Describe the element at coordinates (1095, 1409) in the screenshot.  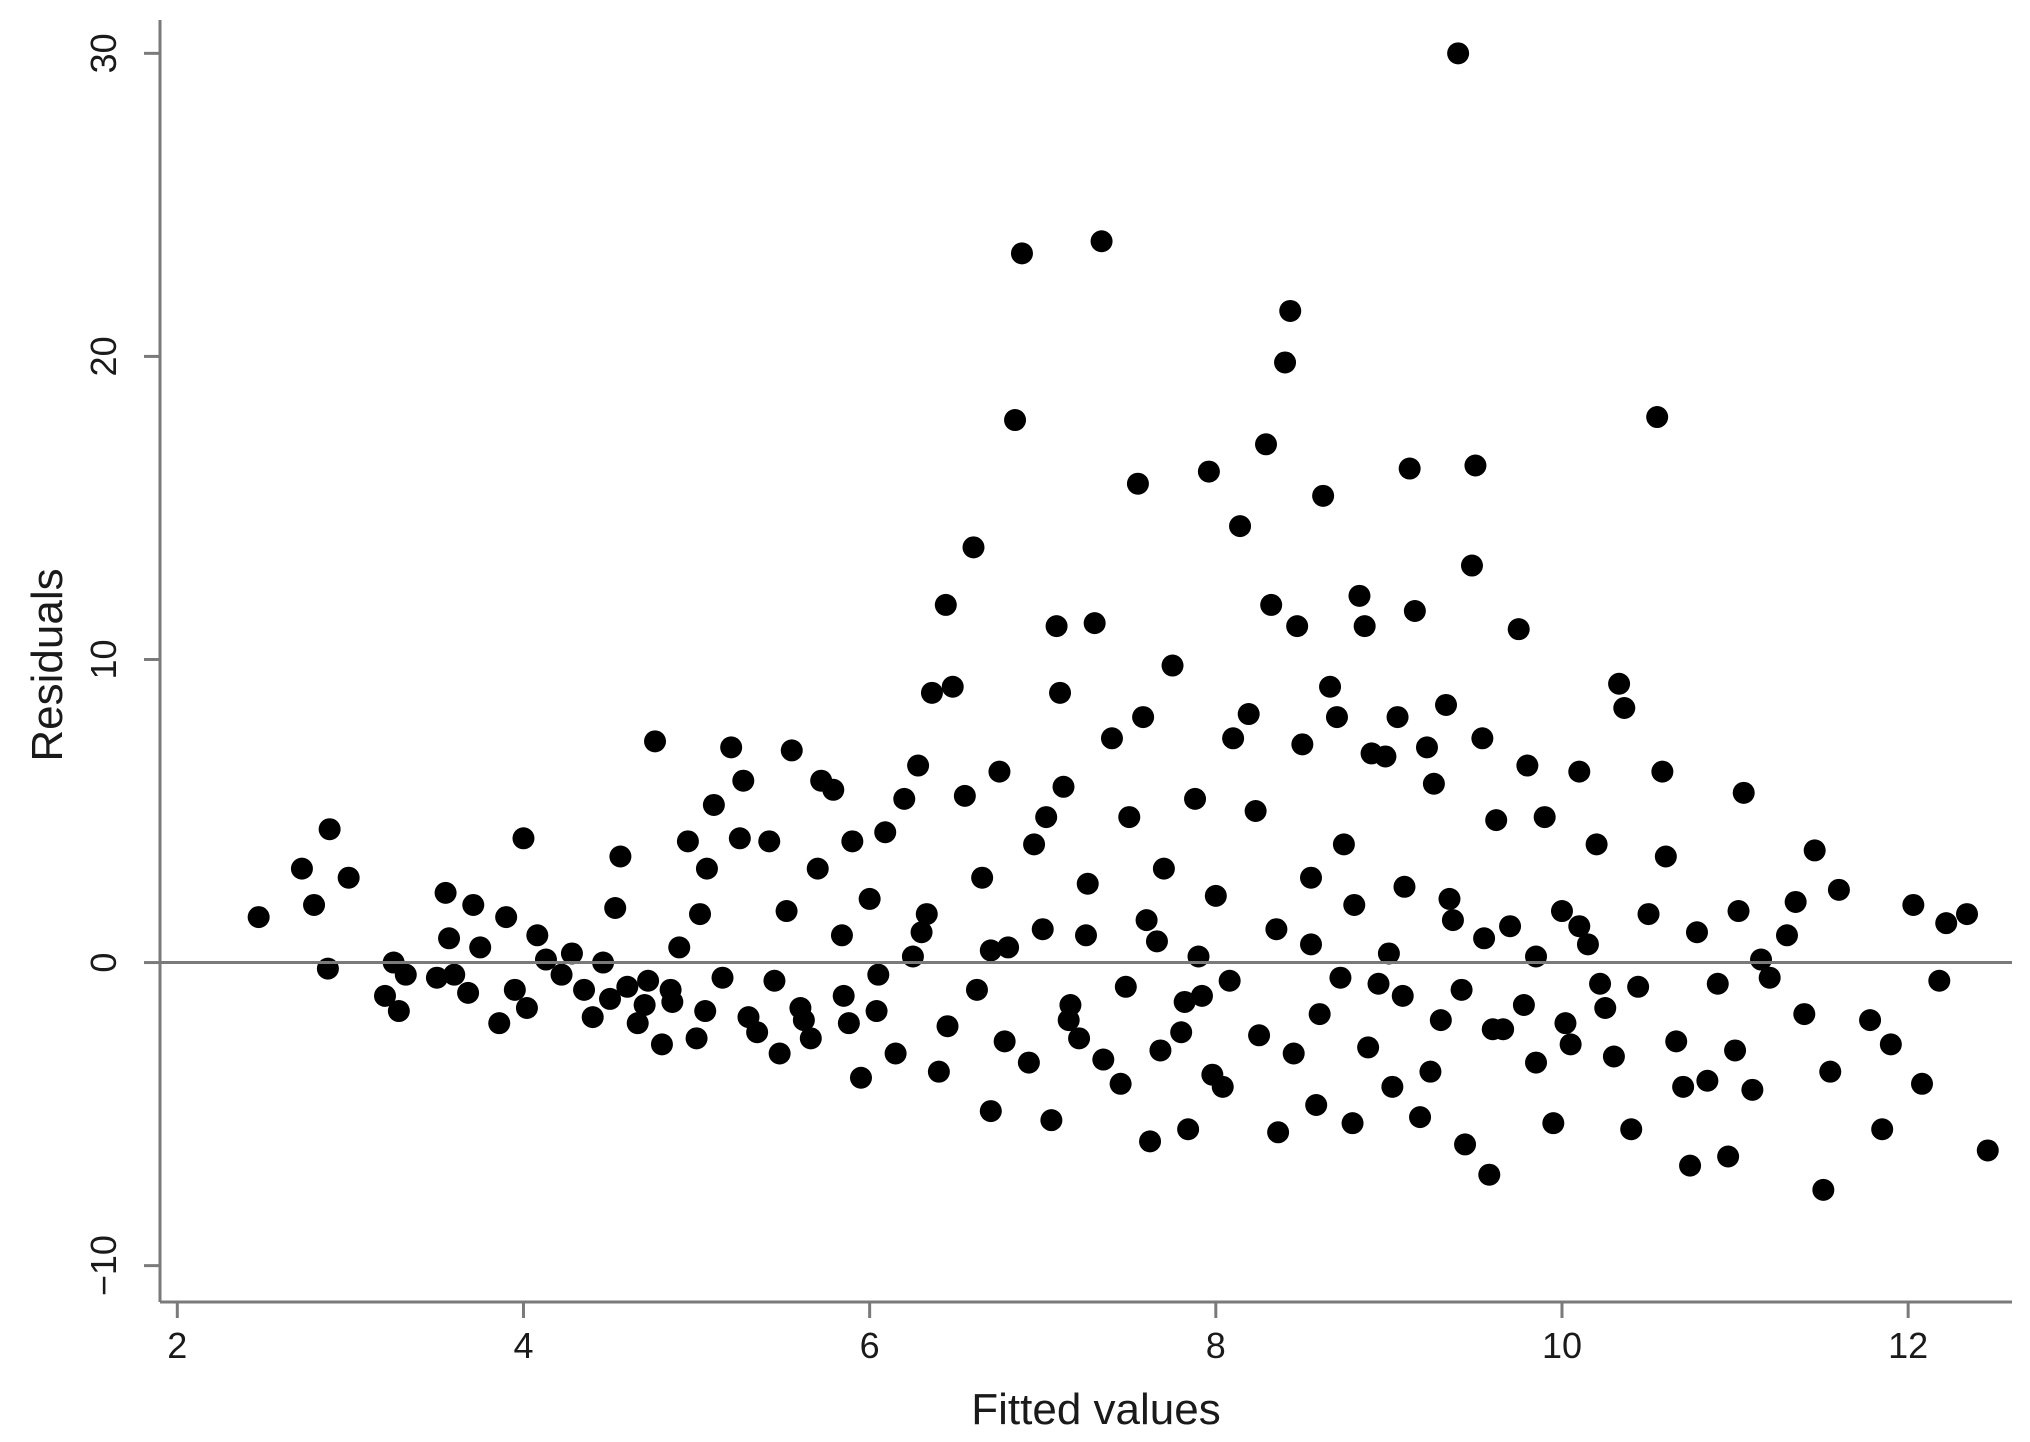
I see `x-axis-title: Fitted values` at that location.